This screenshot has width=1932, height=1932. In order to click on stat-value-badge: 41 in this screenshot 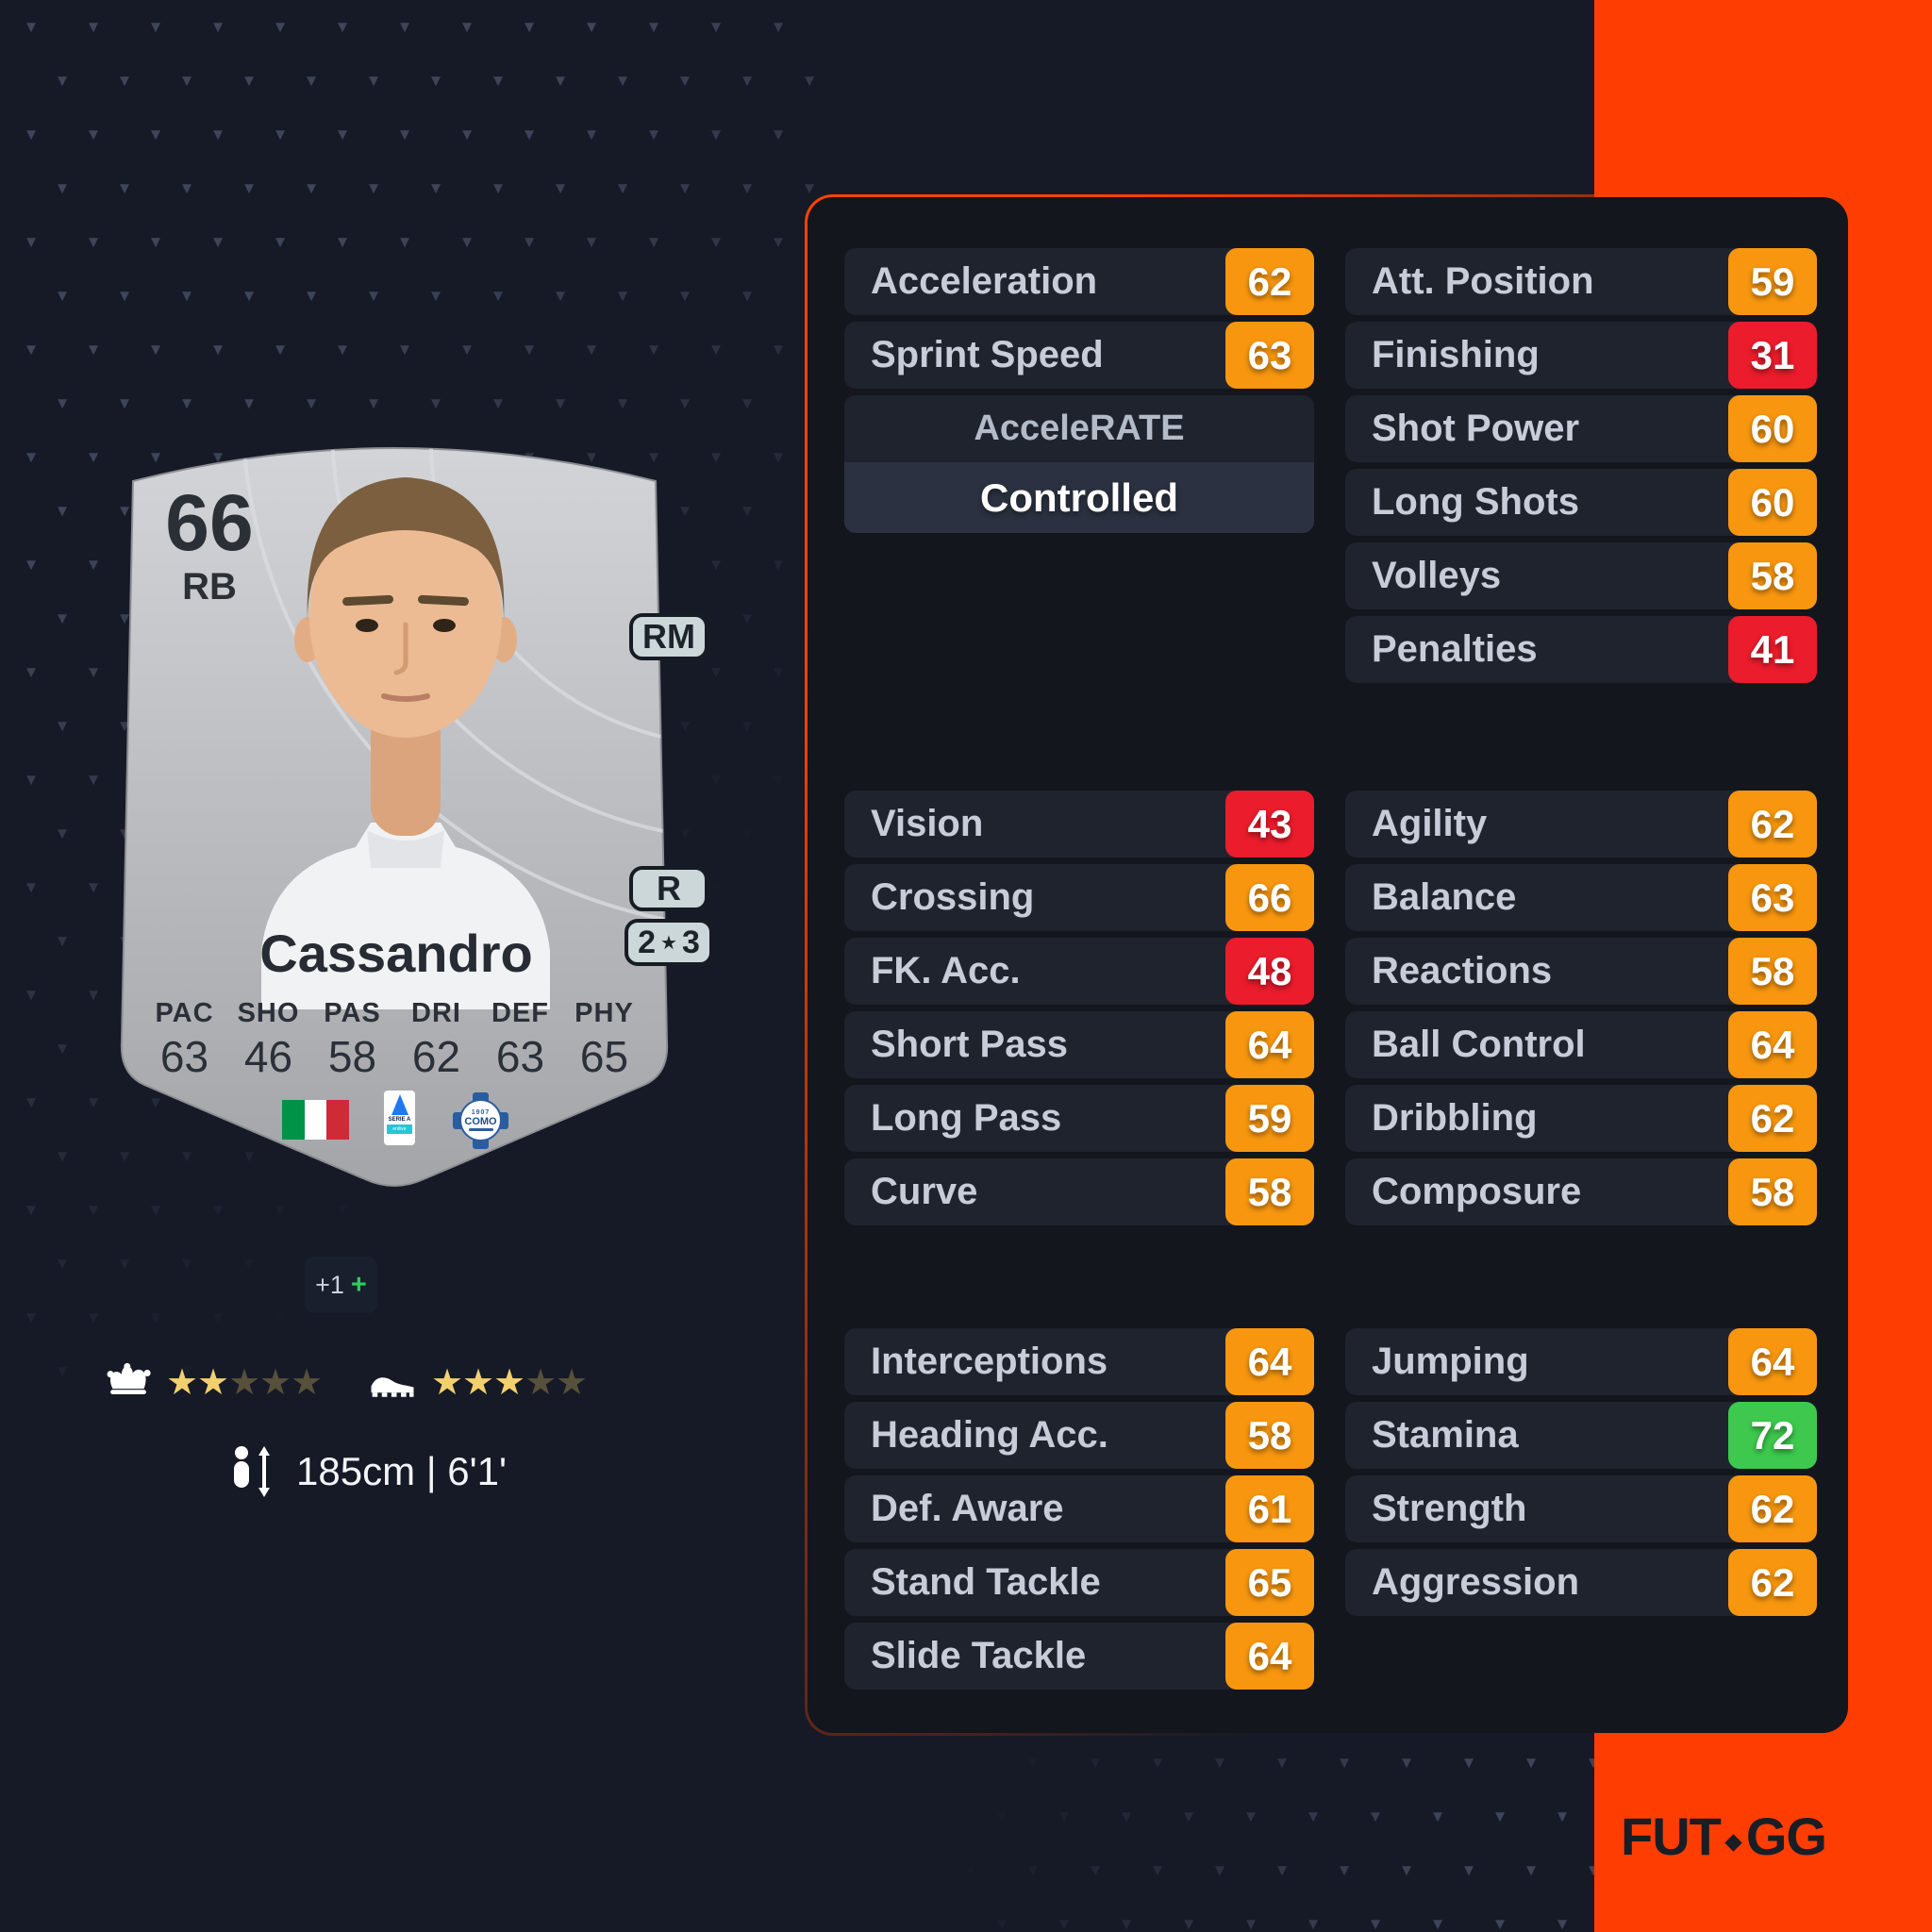, I will do `click(1773, 649)`.